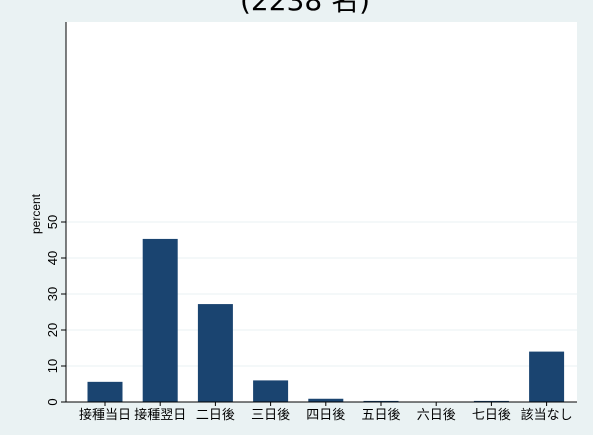 This screenshot has height=435, width=593. I want to click on y-tick-label: 50, so click(52, 222).